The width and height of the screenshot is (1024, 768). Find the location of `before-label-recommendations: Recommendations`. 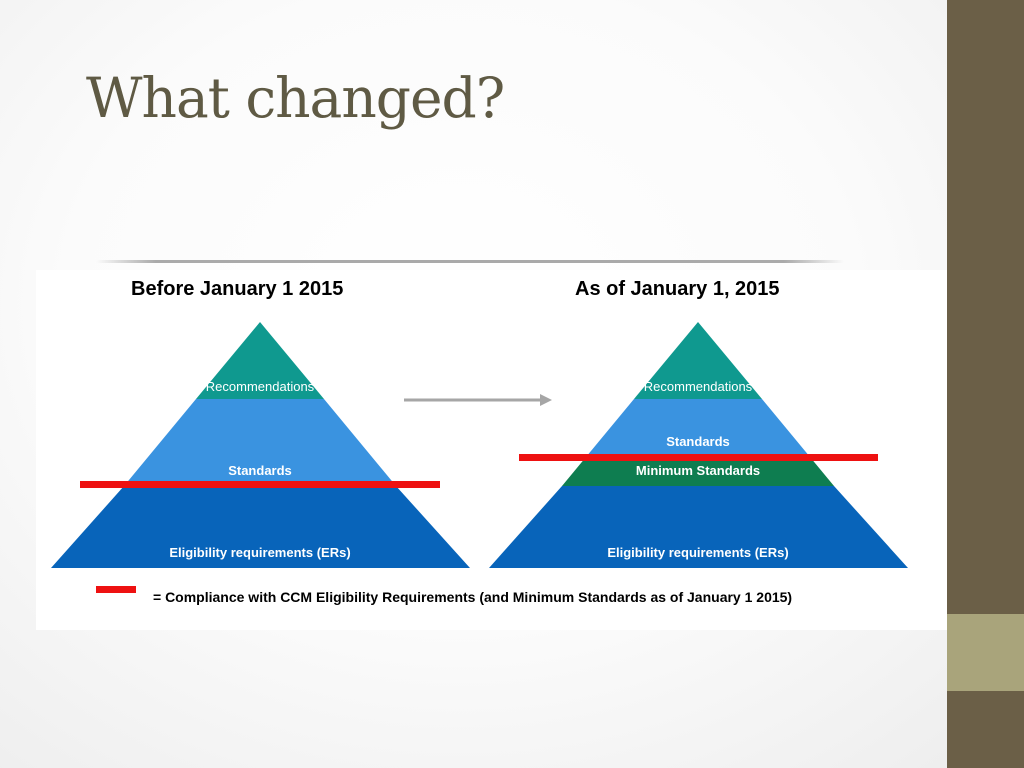

before-label-recommendations: Recommendations is located at coordinates (260, 386).